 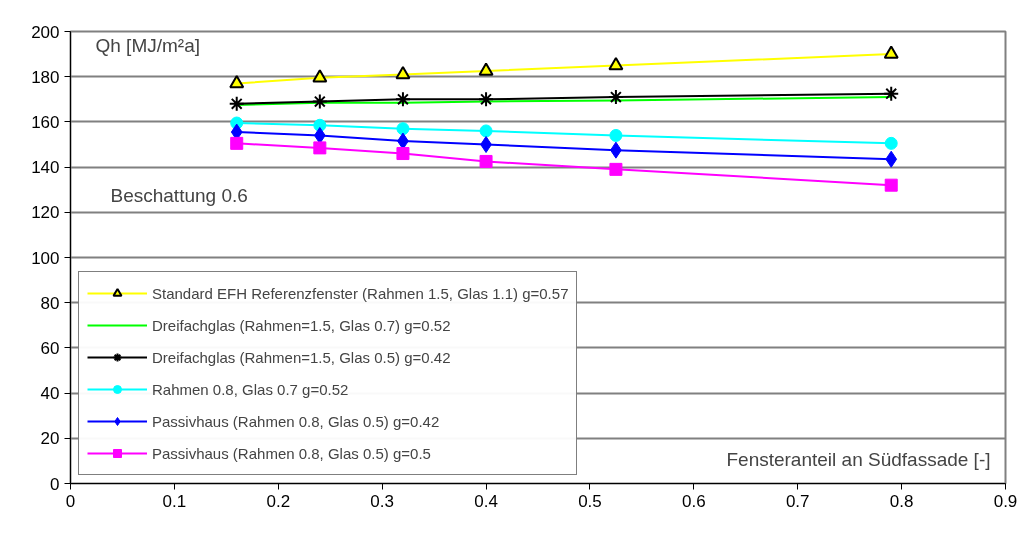 I want to click on x-tick-label: 0.7, so click(x=797, y=501).